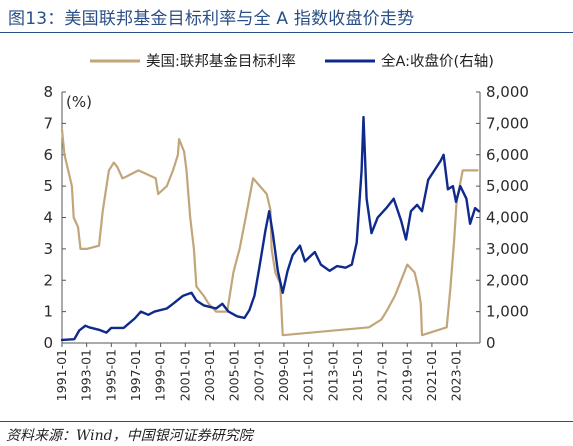  What do you see at coordinates (406, 375) in the screenshot?
I see `x-tick-label: 2019-01` at bounding box center [406, 375].